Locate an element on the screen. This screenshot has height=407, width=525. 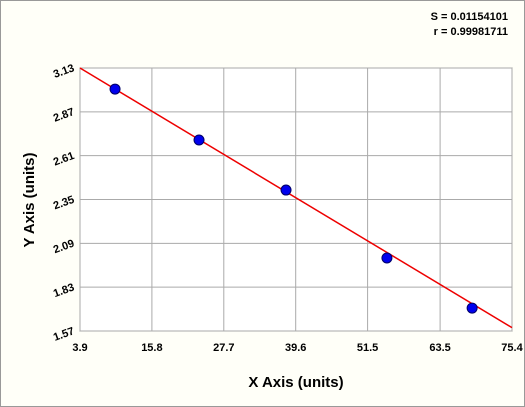
x-tick-label: 27.7 is located at coordinates (223, 348).